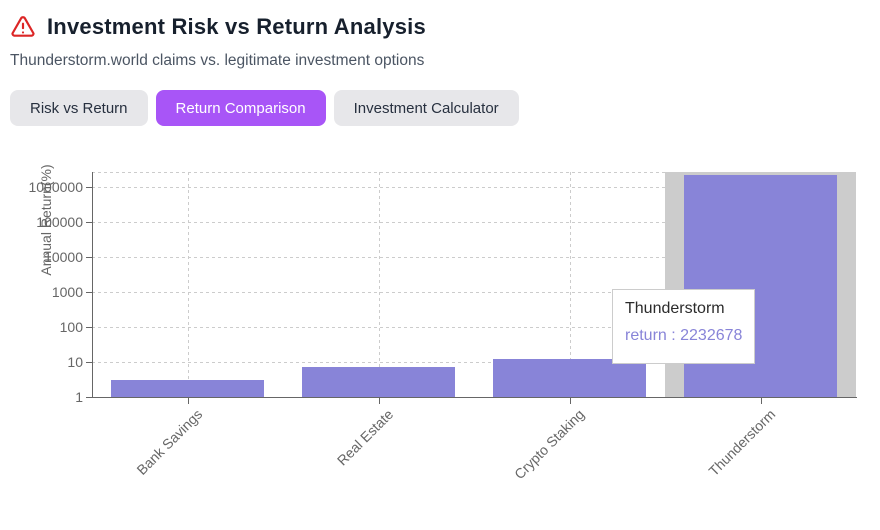 This screenshot has width=880, height=530. I want to click on x-axis-category-label: Bank Savings, so click(168, 442).